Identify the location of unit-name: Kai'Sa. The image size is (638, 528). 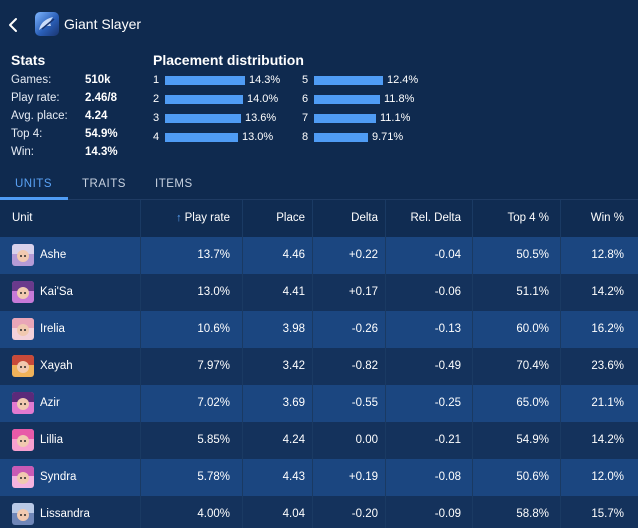
(56, 292).